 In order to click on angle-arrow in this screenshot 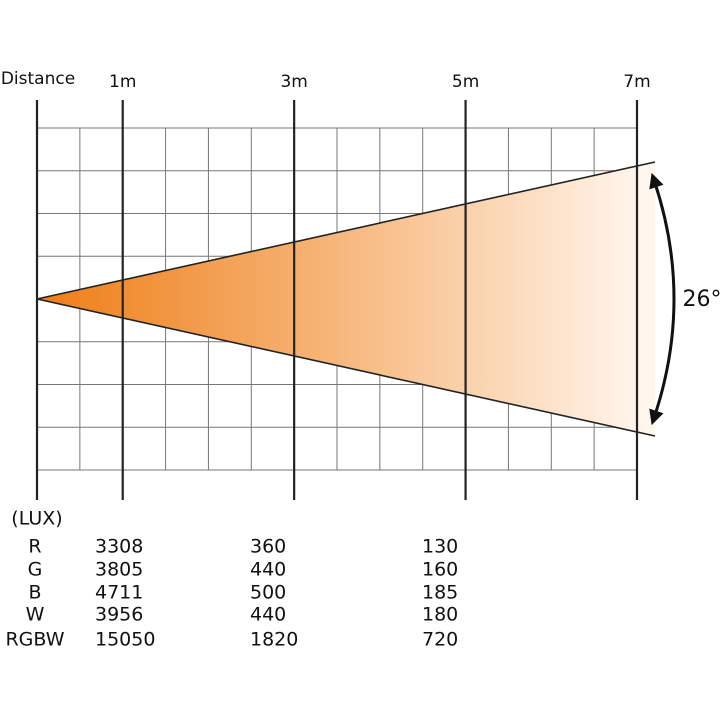, I will do `click(662, 299)`.